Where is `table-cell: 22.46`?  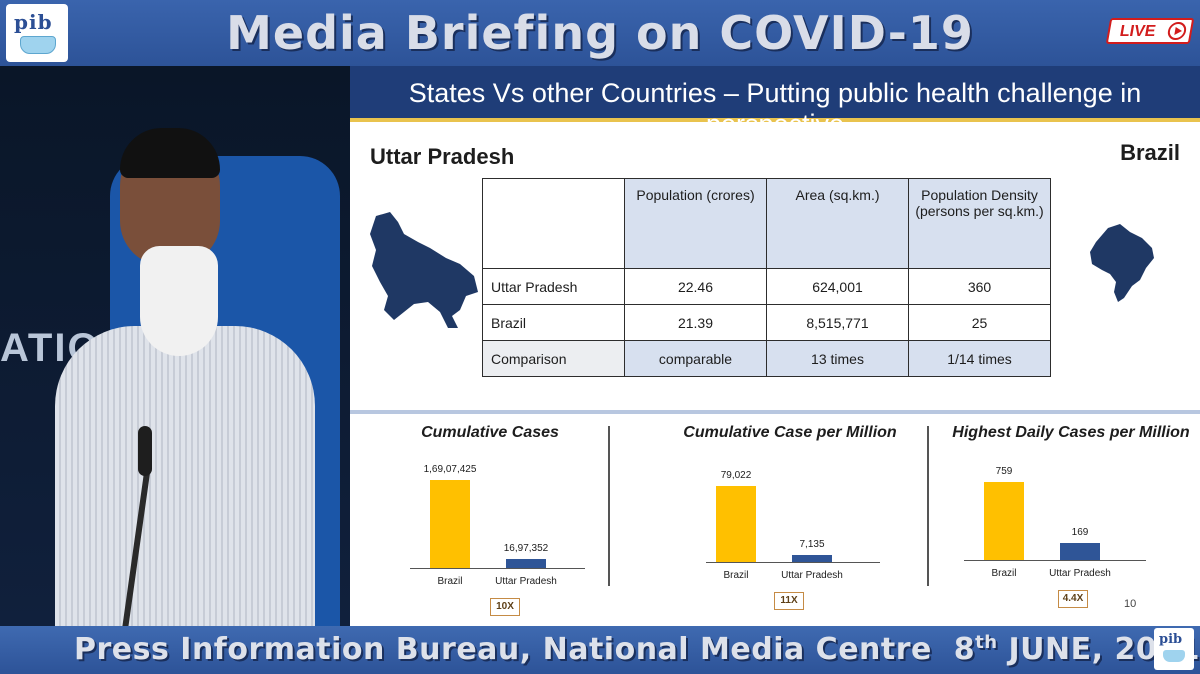 table-cell: 22.46 is located at coordinates (695, 286).